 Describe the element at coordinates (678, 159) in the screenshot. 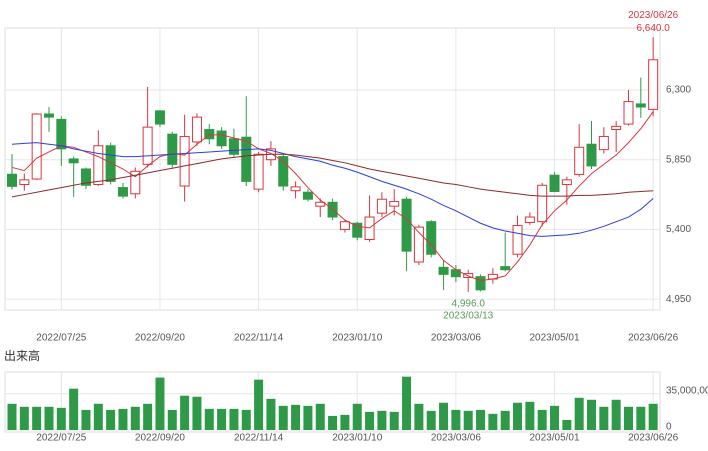

I see `y-tick-label: 5,850` at that location.